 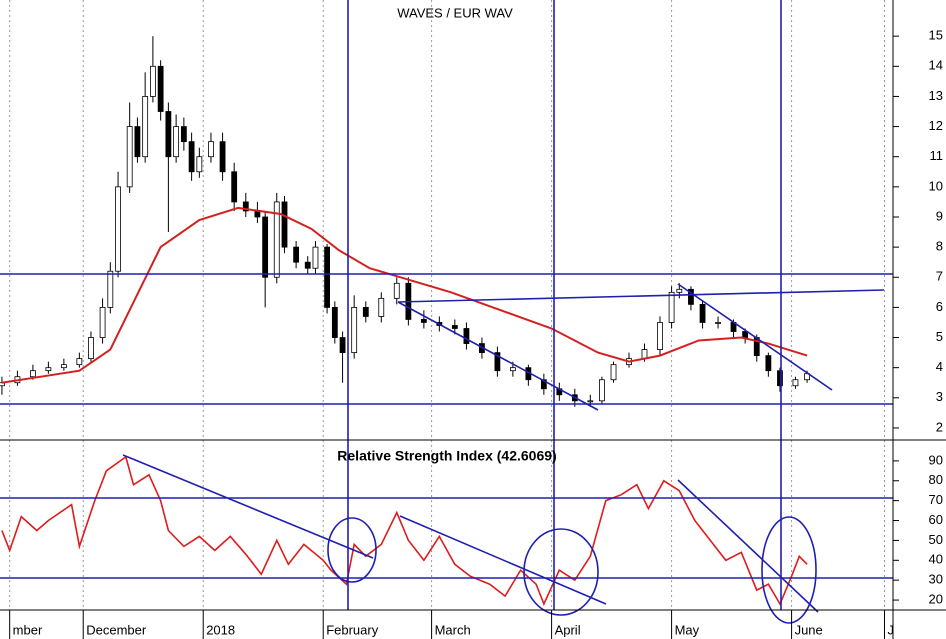 I want to click on y-tick-label: 40, so click(x=936, y=559).